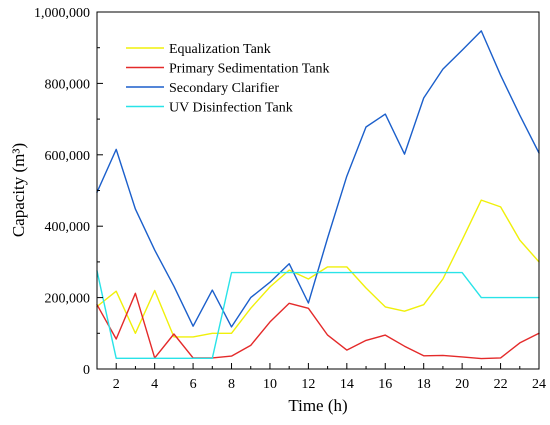 This screenshot has height=425, width=550. I want to click on legend-entry: Secondary Clarifier, so click(202, 88).